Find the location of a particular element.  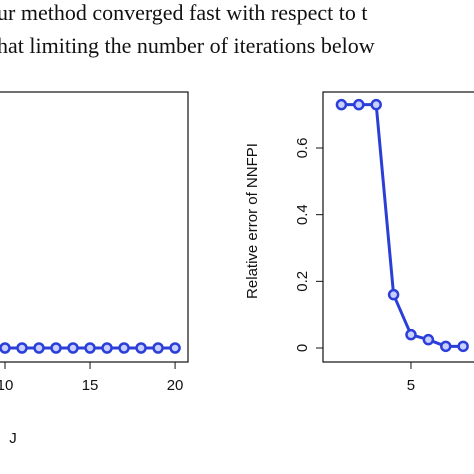

x-tick-label: 10 is located at coordinates (6, 385).